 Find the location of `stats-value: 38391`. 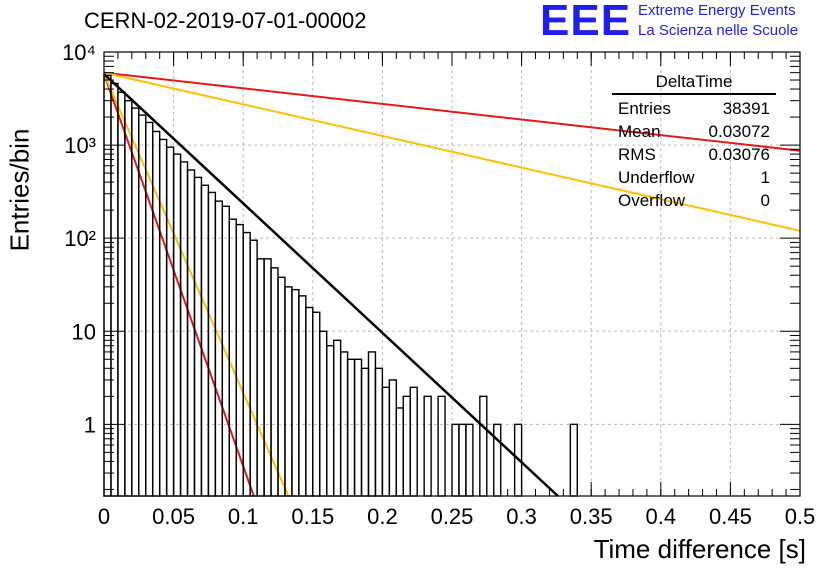

stats-value: 38391 is located at coordinates (746, 108).